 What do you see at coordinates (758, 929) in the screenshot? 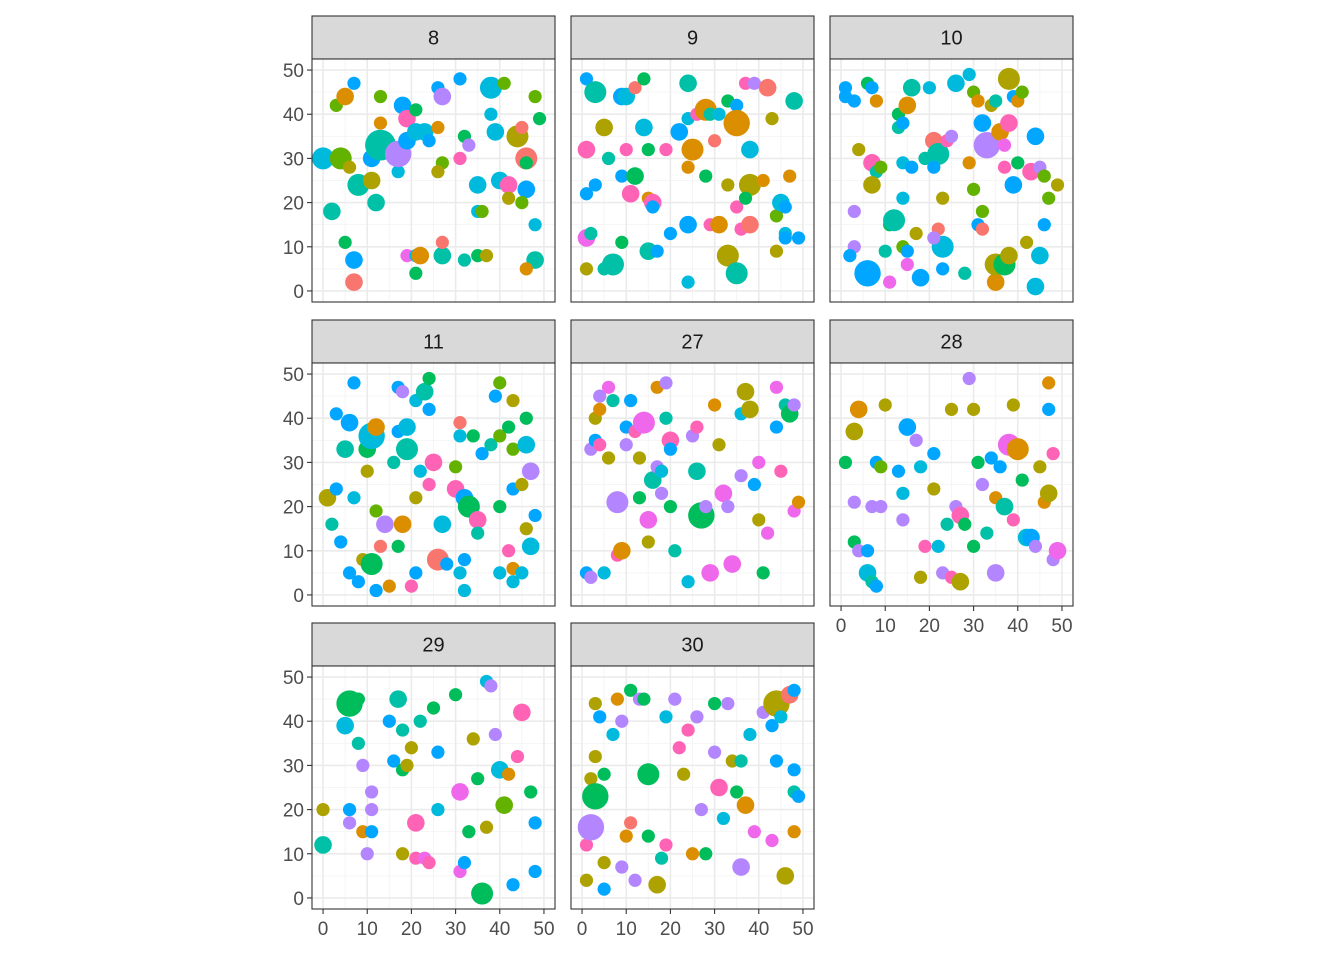
I see `x-tick-label: 40` at bounding box center [758, 929].